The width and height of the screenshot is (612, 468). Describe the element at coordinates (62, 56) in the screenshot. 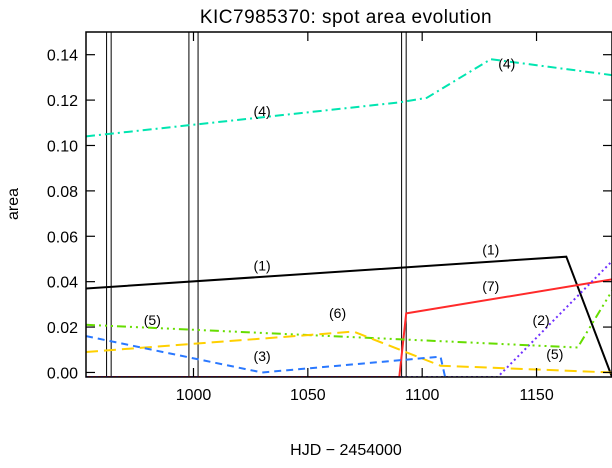

I see `y-tick-label: 0.14` at that location.